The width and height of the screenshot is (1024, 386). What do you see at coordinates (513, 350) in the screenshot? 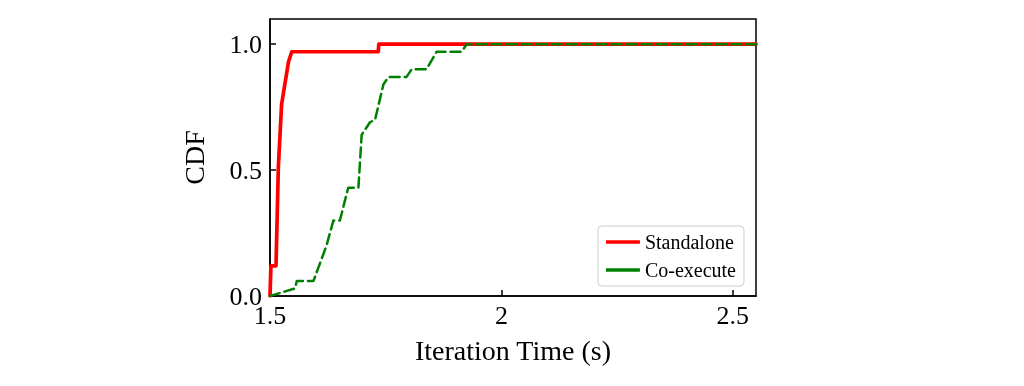
I see `x-axis-title: Iteration Time (s)` at bounding box center [513, 350].